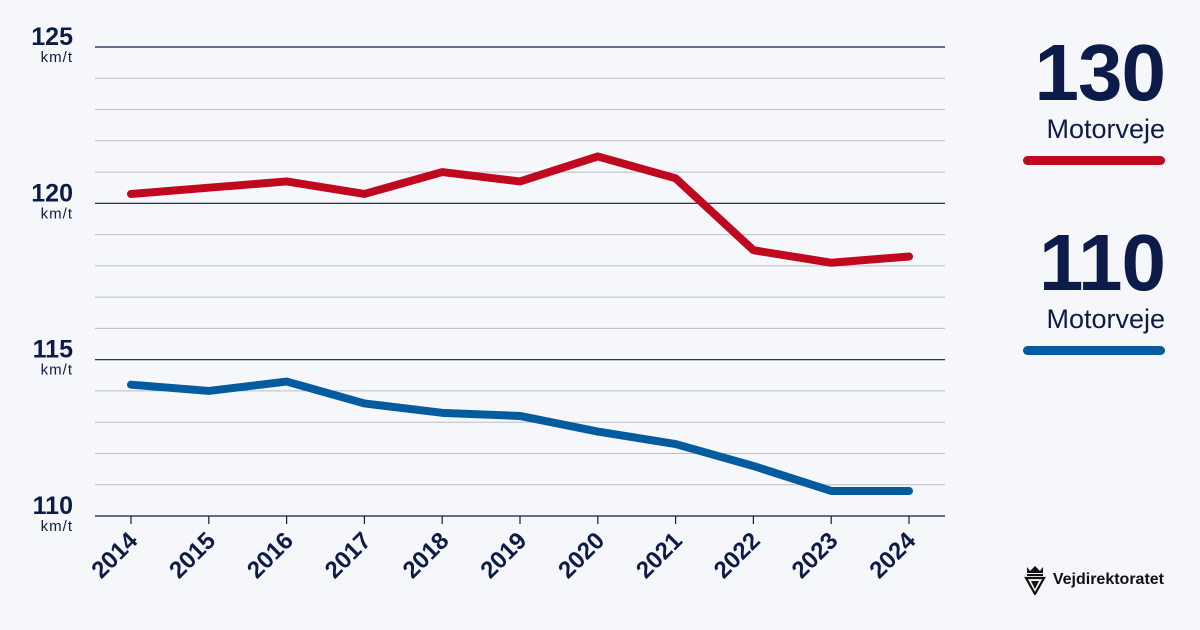 The height and width of the screenshot is (630, 1200). Describe the element at coordinates (1108, 579) in the screenshot. I see `brand-name: Vejdirektoratet` at that location.